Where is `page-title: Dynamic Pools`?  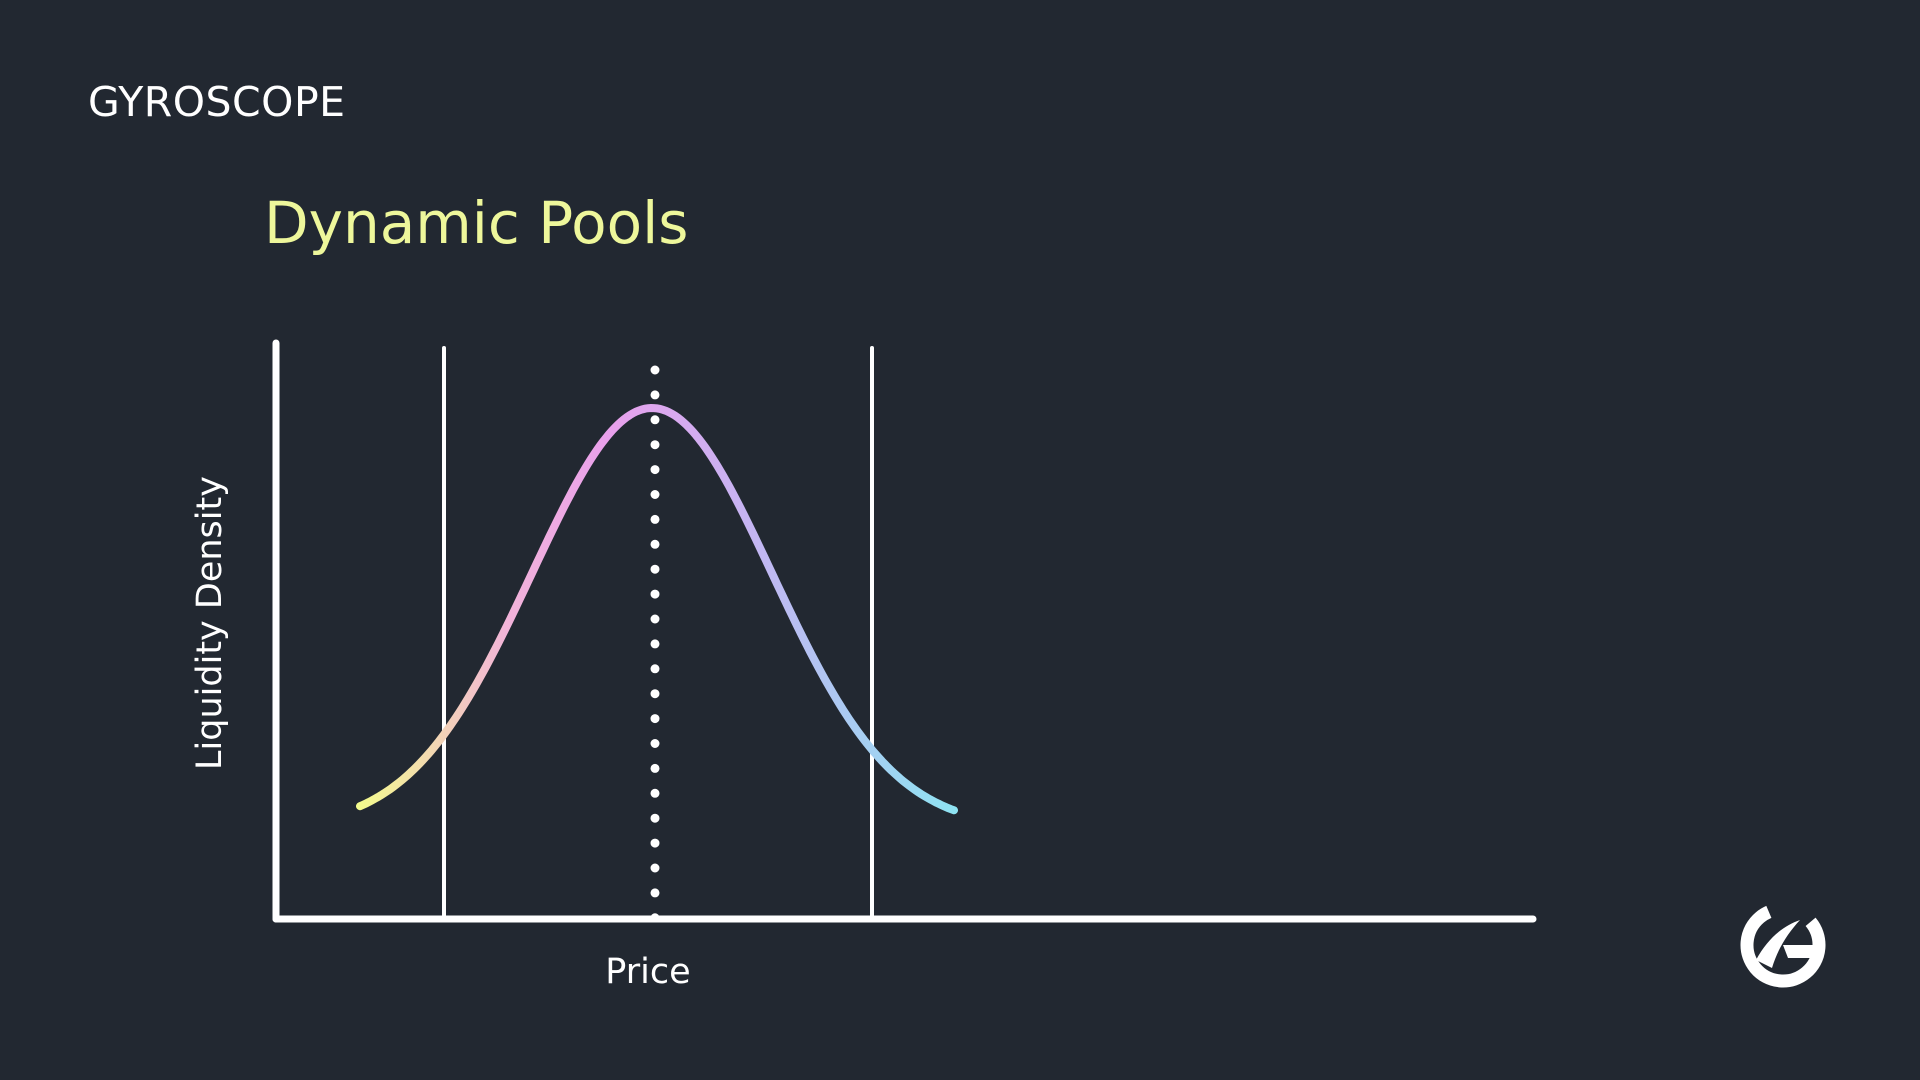
page-title: Dynamic Pools is located at coordinates (476, 223).